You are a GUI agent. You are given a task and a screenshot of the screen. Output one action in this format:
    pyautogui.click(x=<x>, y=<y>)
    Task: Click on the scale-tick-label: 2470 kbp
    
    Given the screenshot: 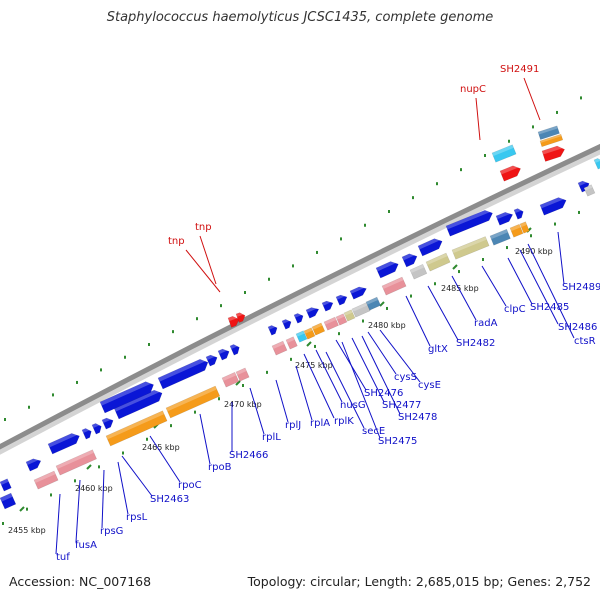 What is the action you would take?
    pyautogui.click(x=243, y=404)
    